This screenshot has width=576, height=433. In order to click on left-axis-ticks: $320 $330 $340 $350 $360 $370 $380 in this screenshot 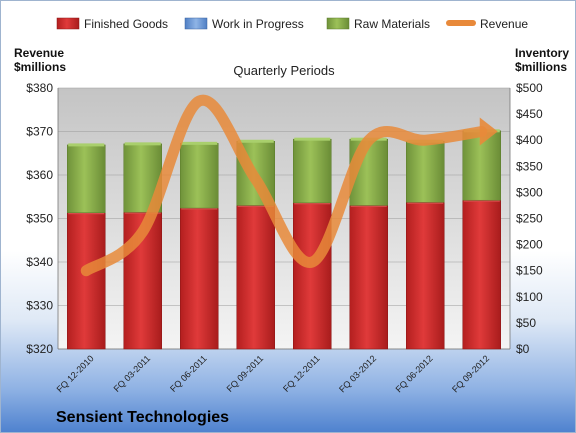, I will do `click(39, 218)`.